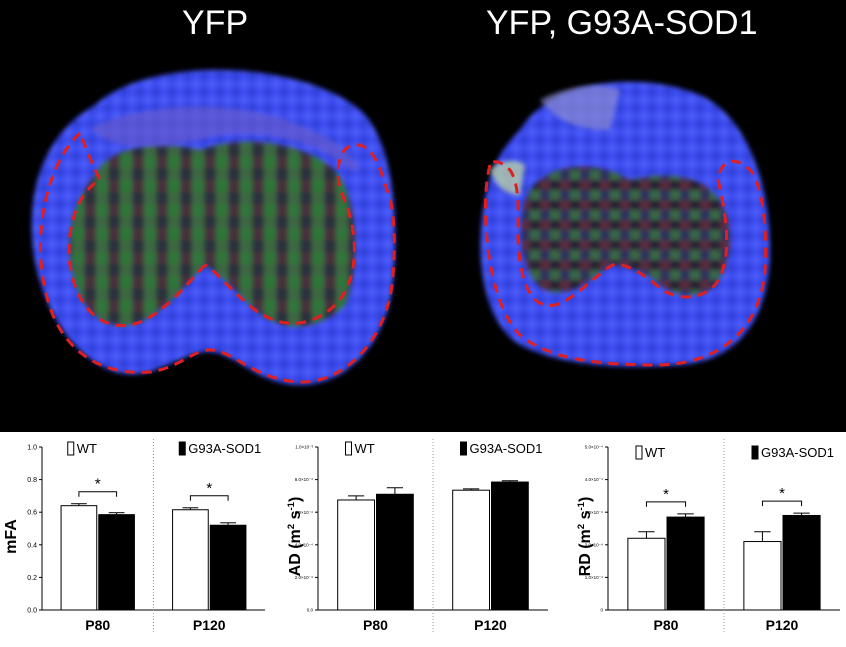 Image resolution: width=846 pixels, height=647 pixels. What do you see at coordinates (490, 625) in the screenshot?
I see `category-label-1-1: P120` at bounding box center [490, 625].